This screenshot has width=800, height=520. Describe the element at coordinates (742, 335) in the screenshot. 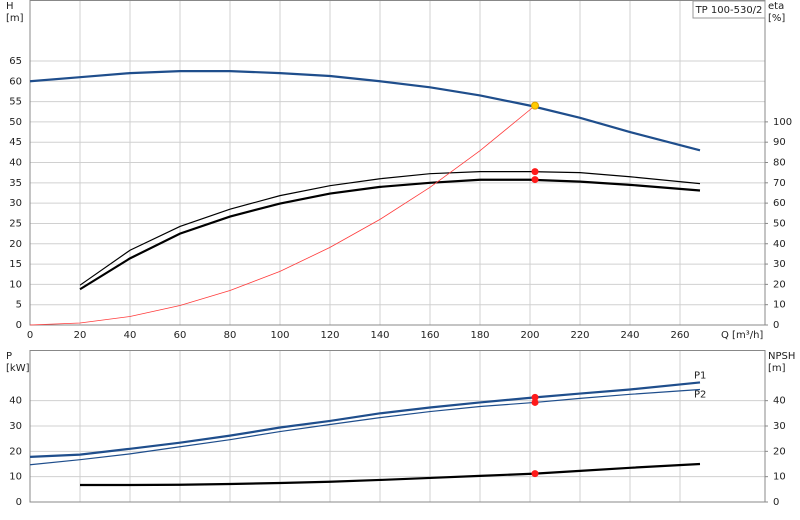

I see `x-axis-label: Q [m³/h]` at that location.